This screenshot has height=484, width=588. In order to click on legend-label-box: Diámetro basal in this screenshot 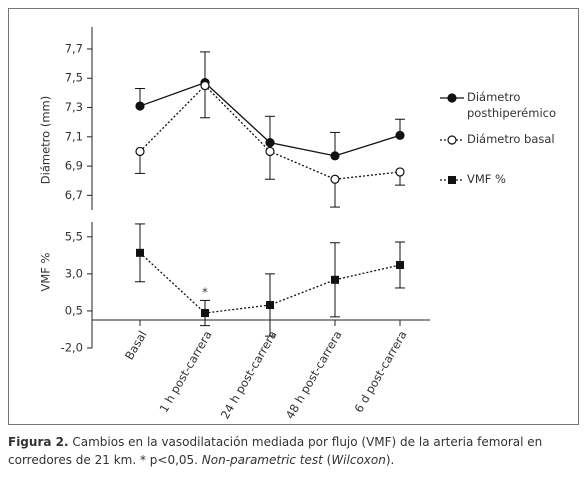, I will do `click(511, 139)`.